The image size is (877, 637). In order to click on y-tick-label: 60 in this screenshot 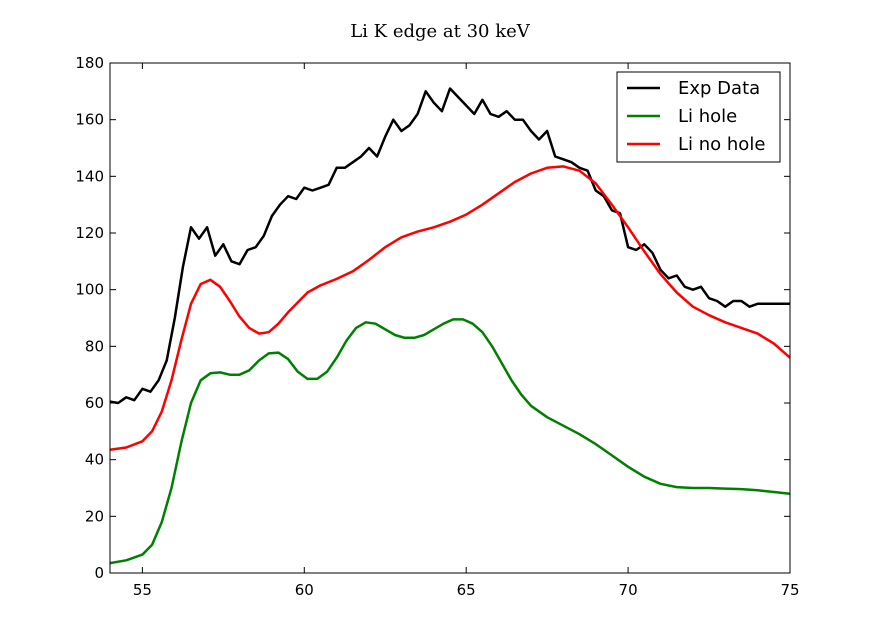, I will do `click(94, 403)`.